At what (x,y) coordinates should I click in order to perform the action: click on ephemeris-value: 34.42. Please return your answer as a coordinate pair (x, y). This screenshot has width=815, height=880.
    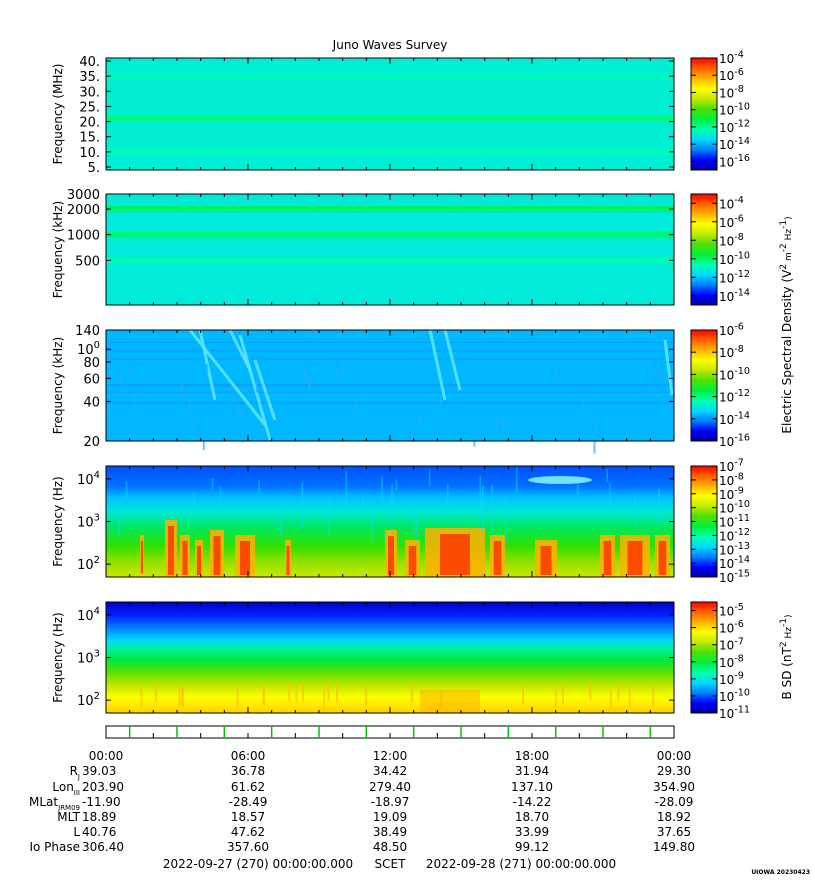
    Looking at the image, I should click on (390, 771).